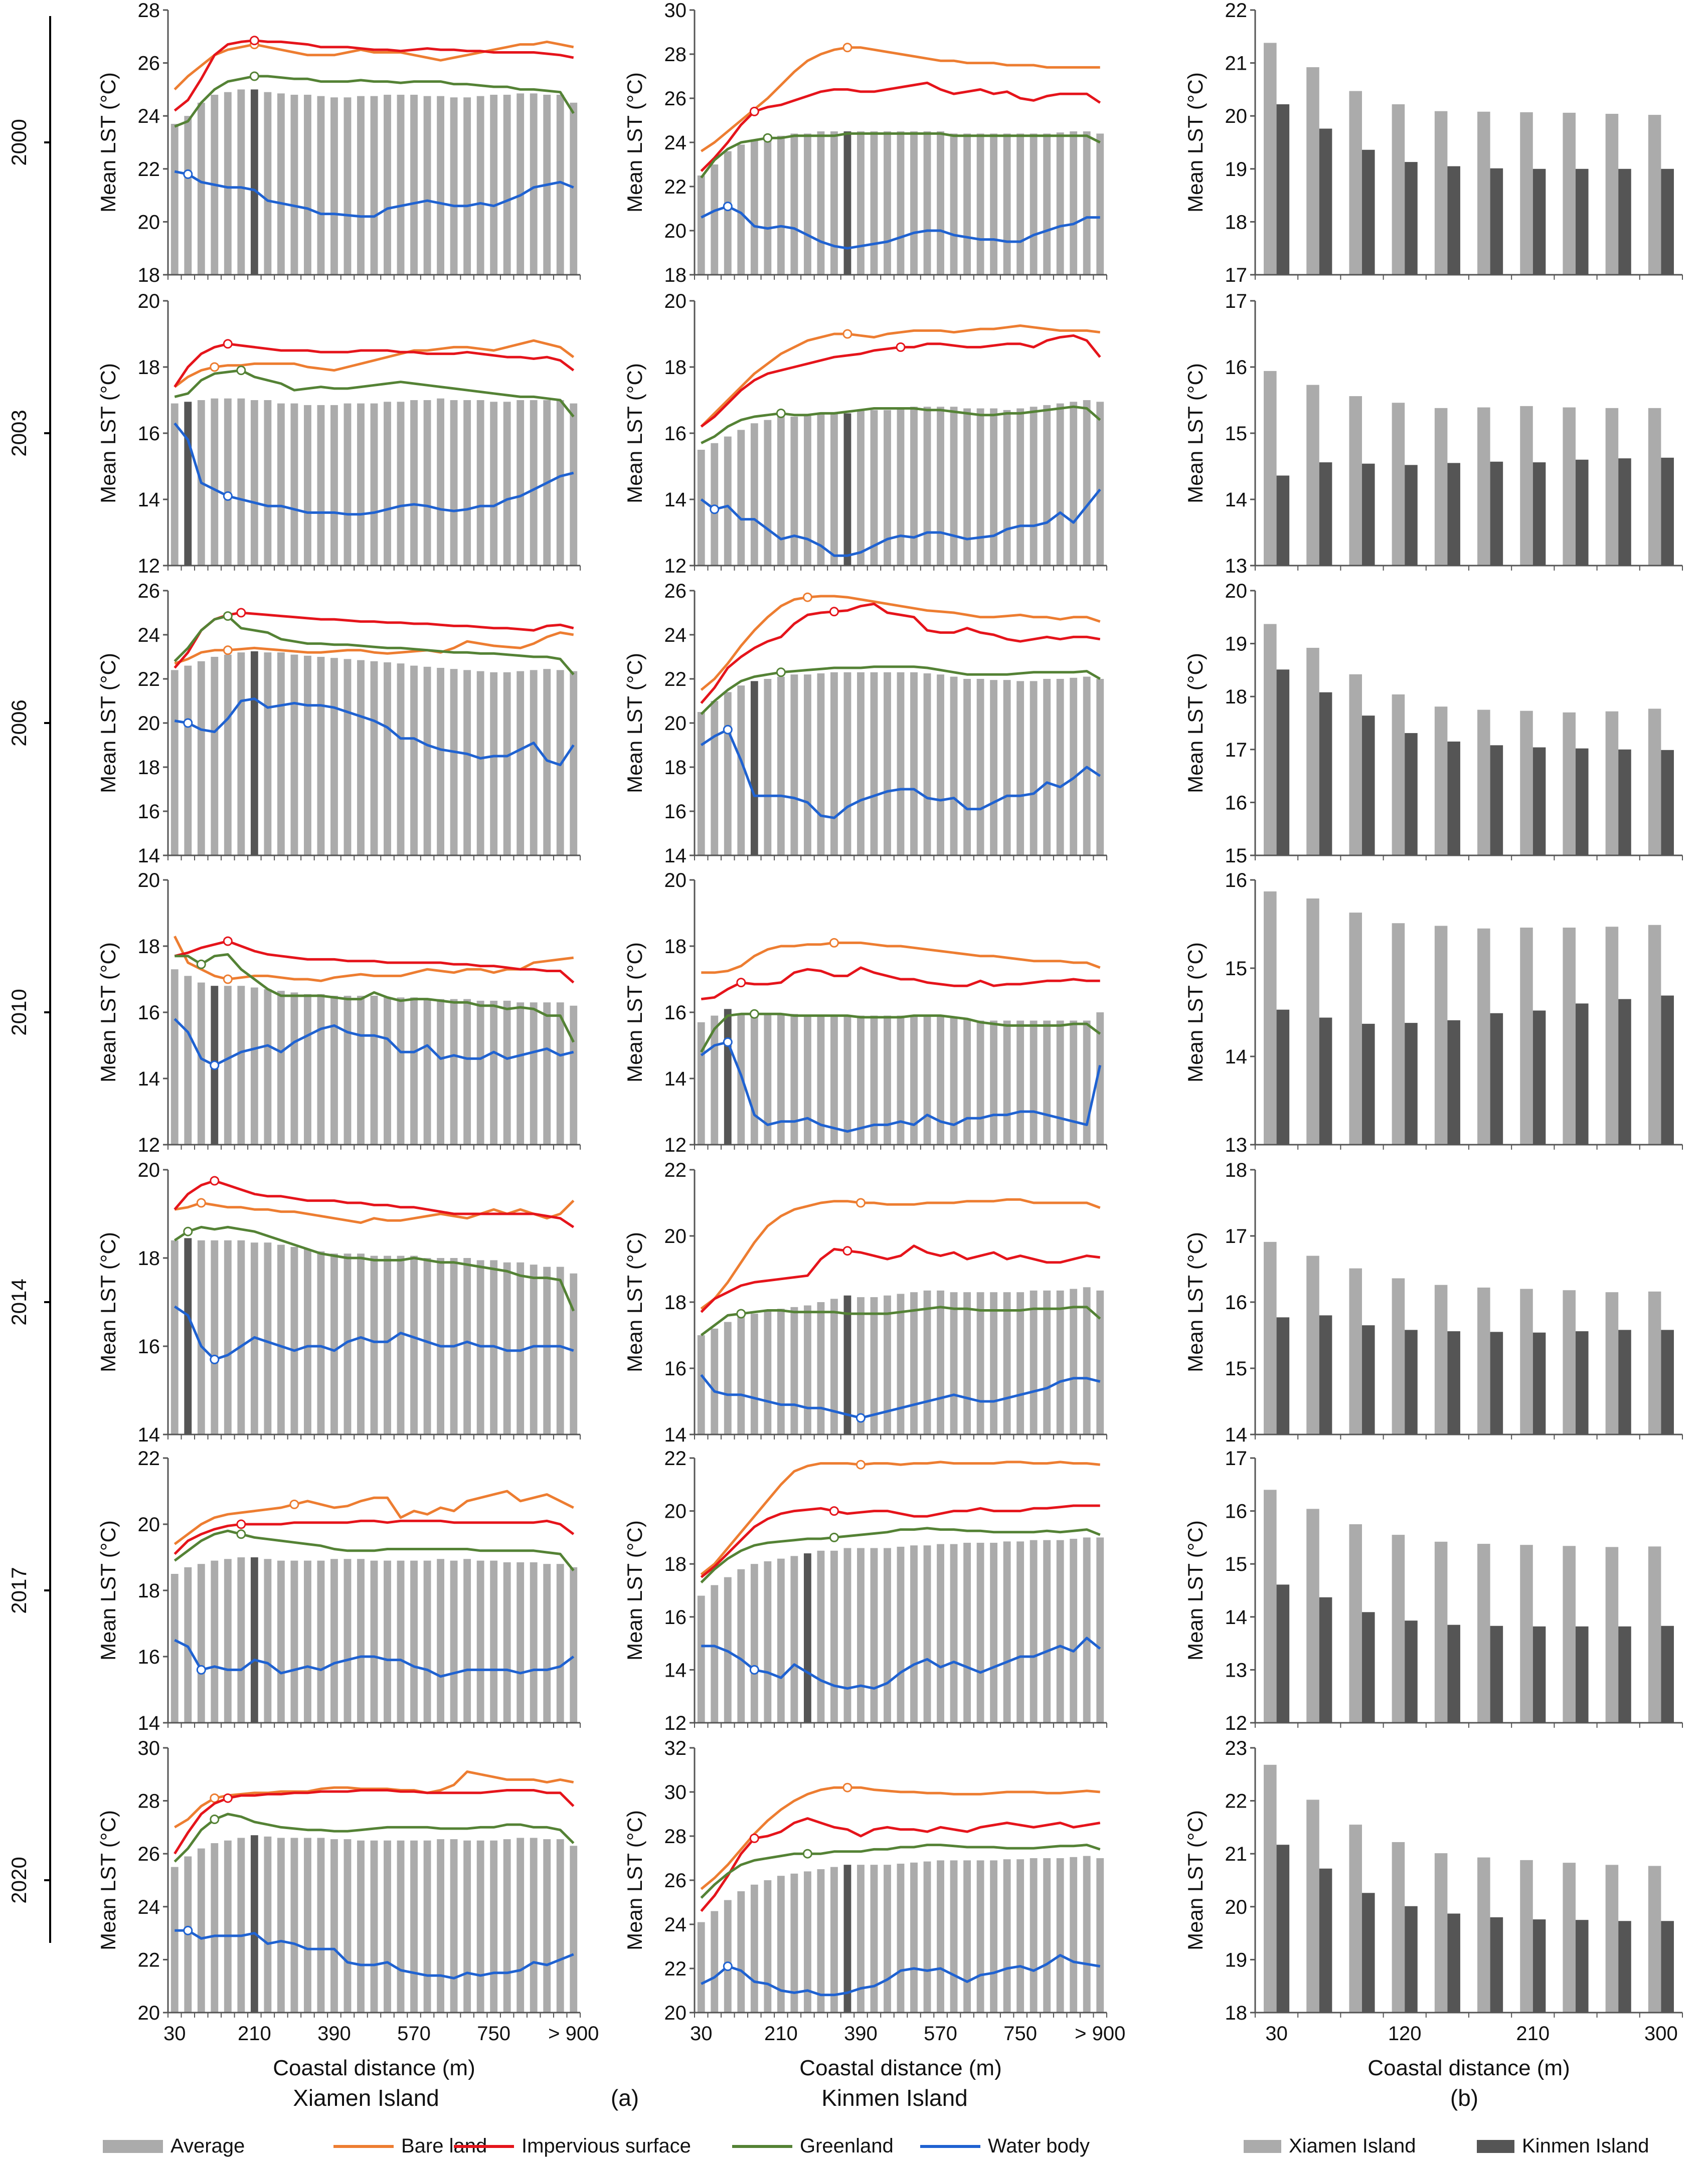 The height and width of the screenshot is (2162, 1708). What do you see at coordinates (1433, 1012) in the screenshot?
I see `chart-panel-b-2010: 13 14 15 16 Mean LST (°C)` at bounding box center [1433, 1012].